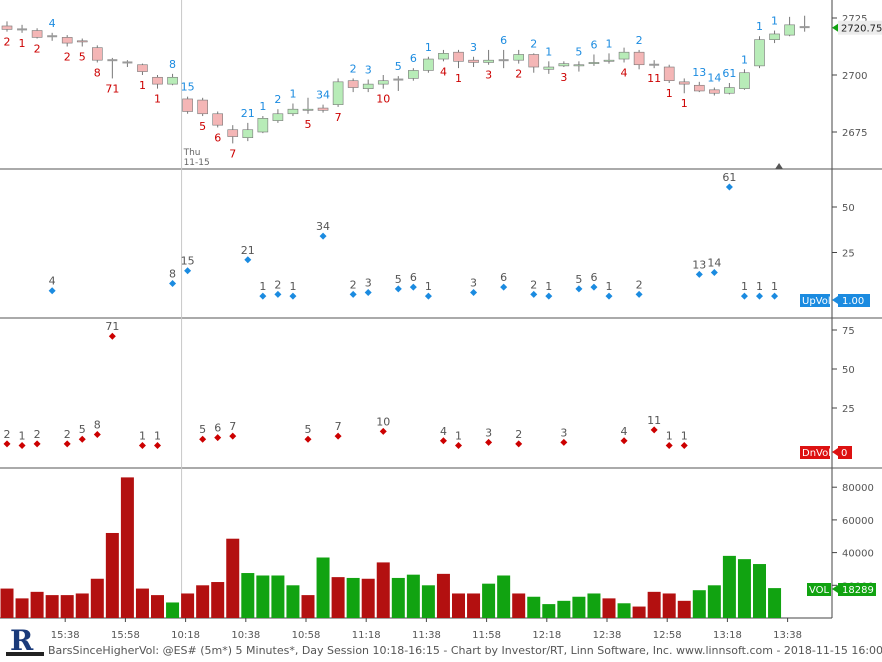  I want to click on time-tick-label: 11:58, so click(486, 635).